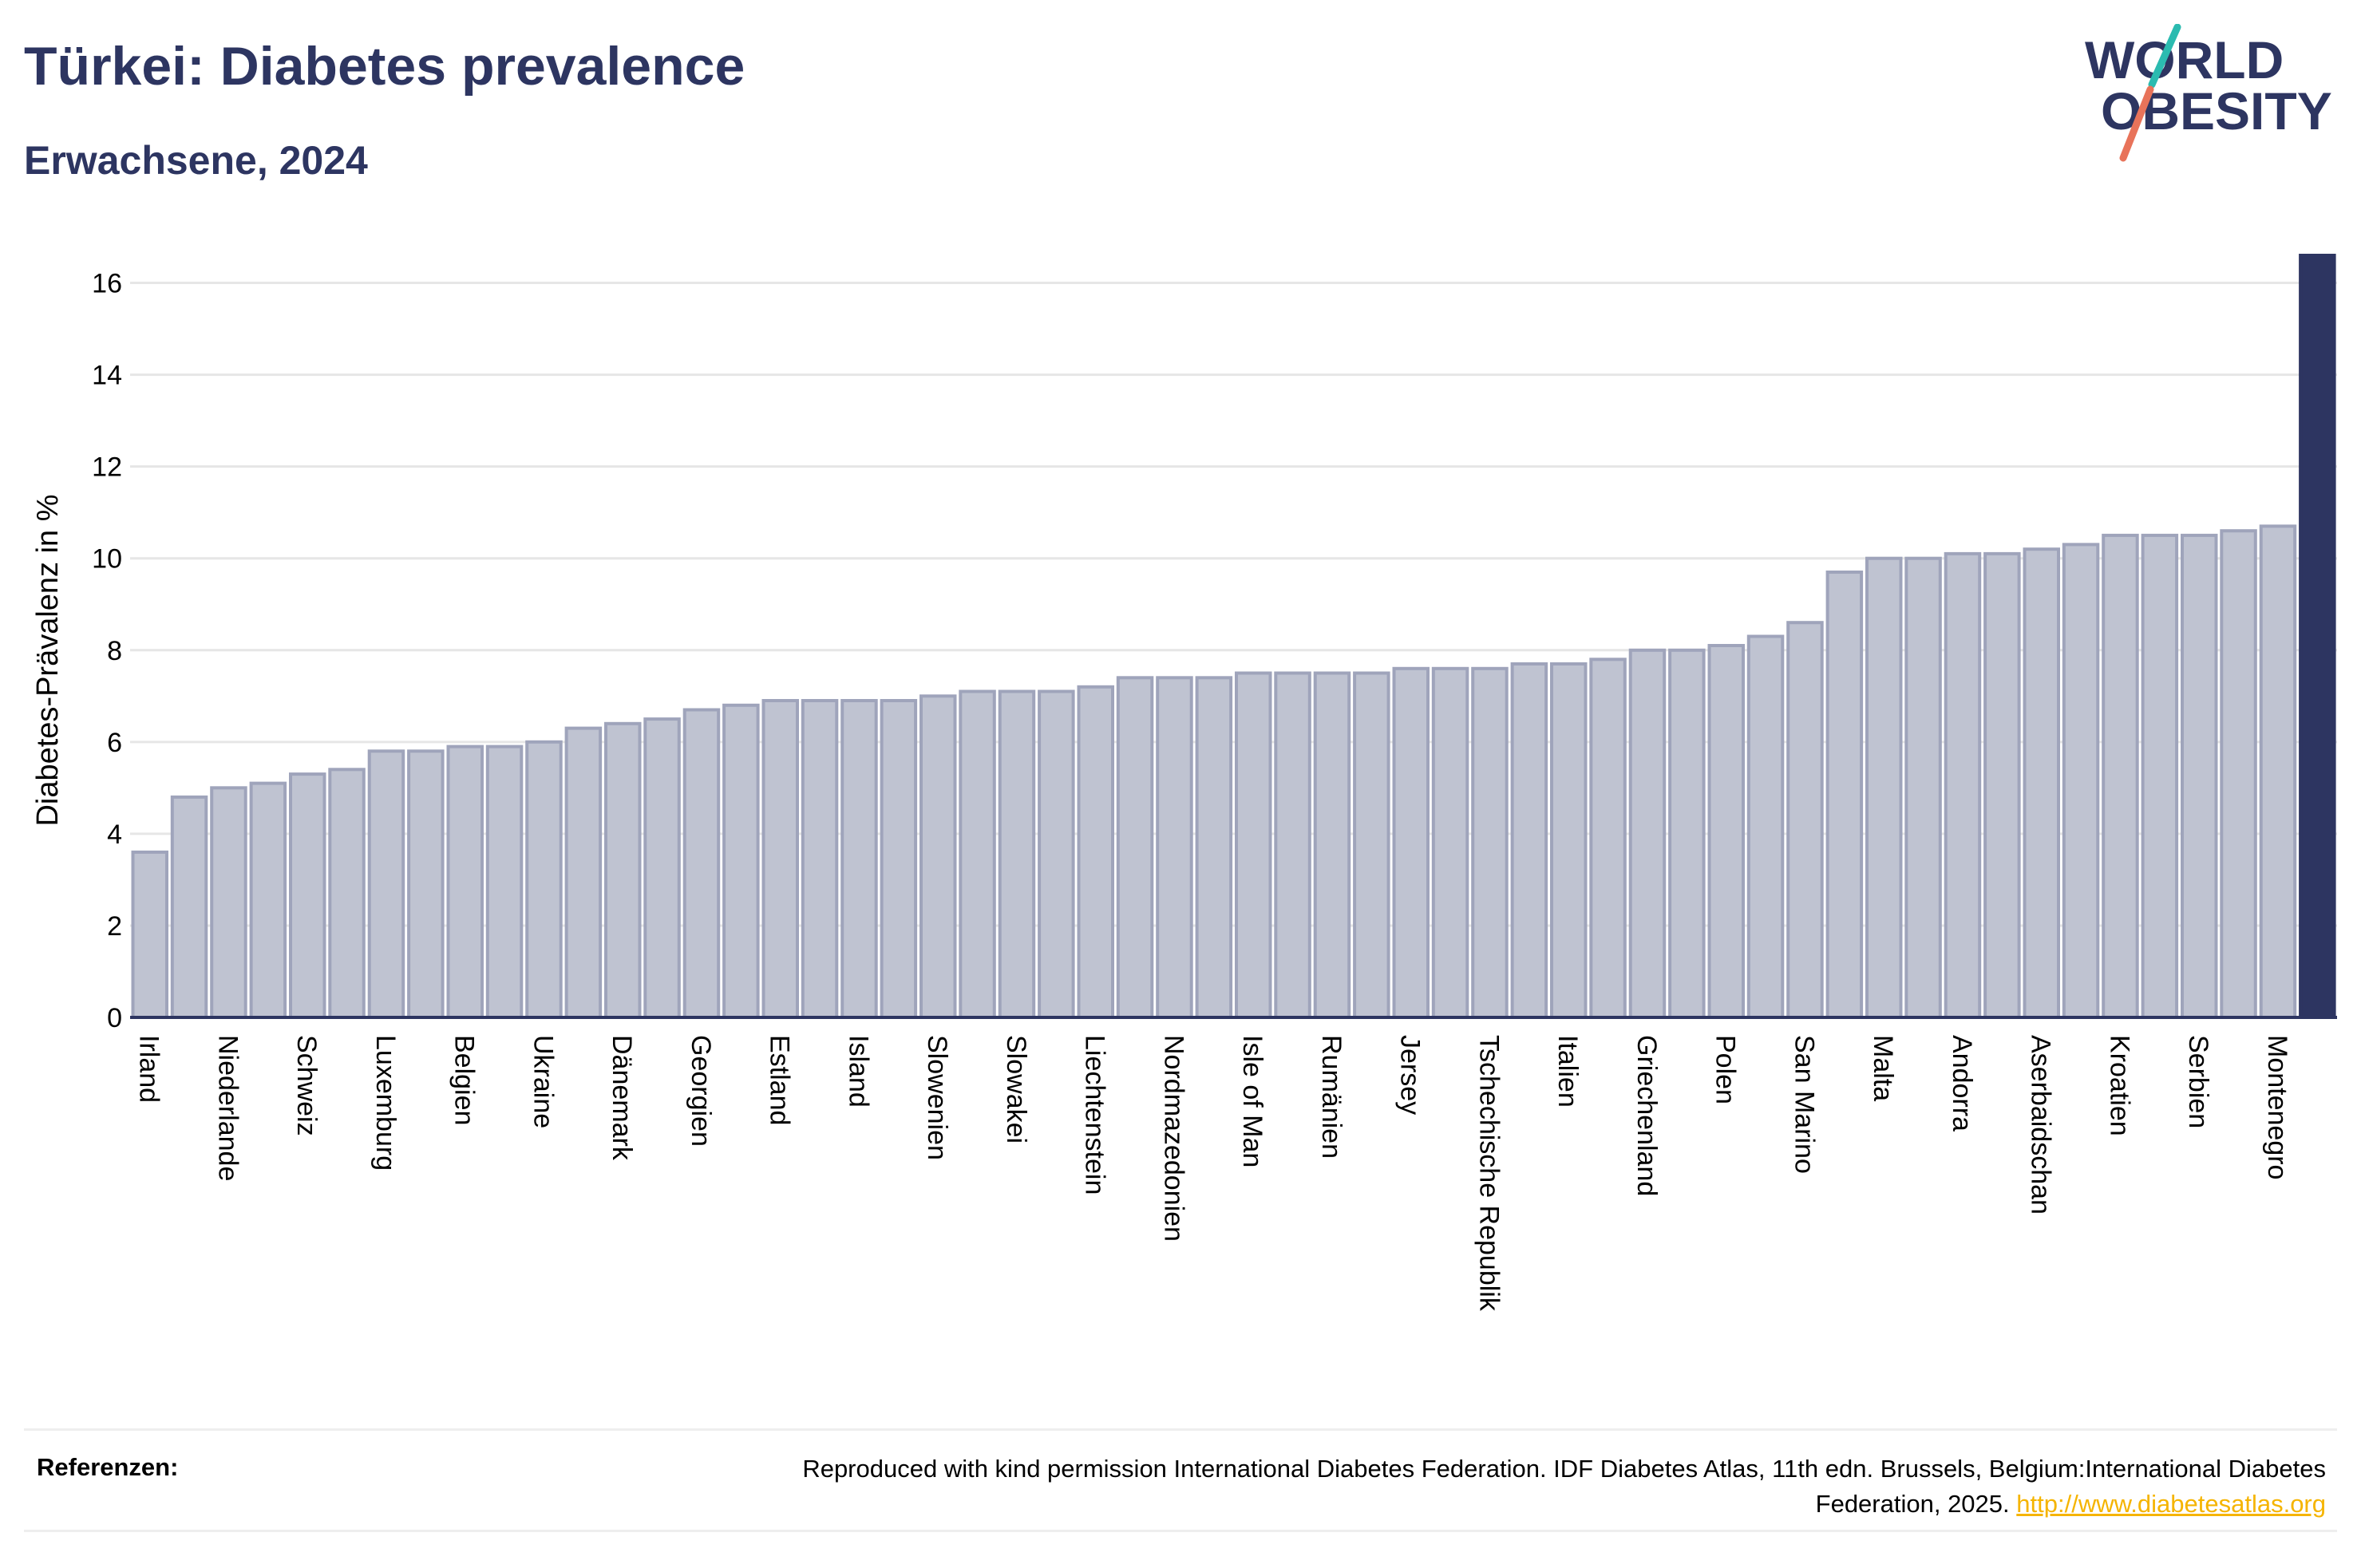 The width and height of the screenshot is (2361, 1568). Describe the element at coordinates (2198, 1081) in the screenshot. I see `x-tick-label: Serbien` at that location.